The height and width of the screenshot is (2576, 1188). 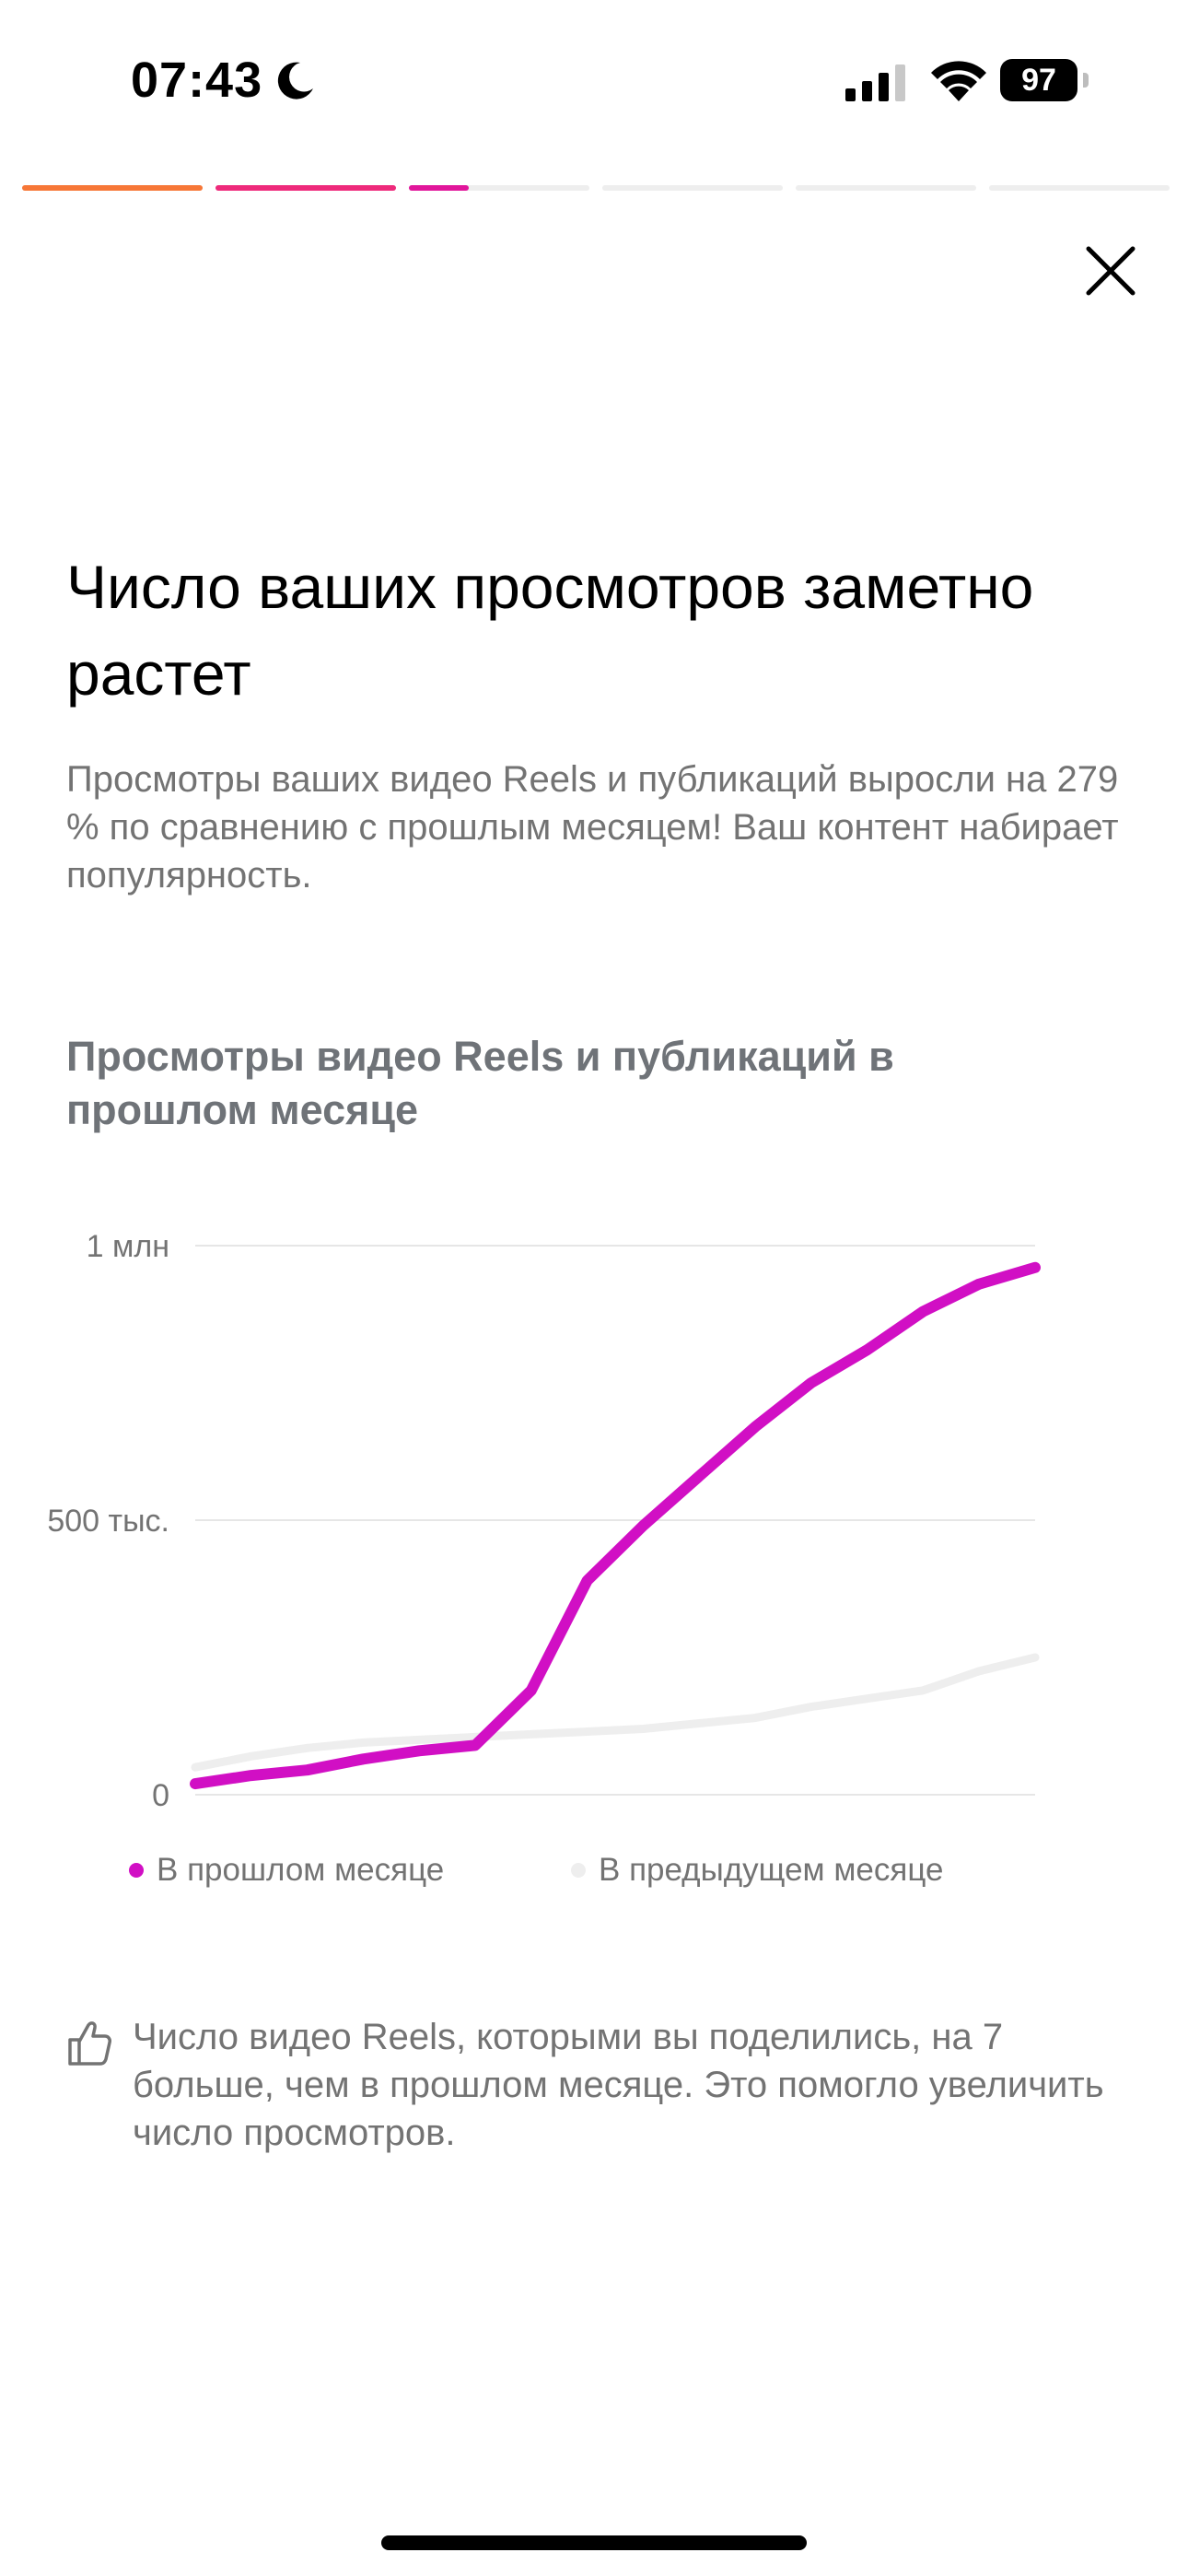 What do you see at coordinates (1110, 271) in the screenshot?
I see `close-icon` at bounding box center [1110, 271].